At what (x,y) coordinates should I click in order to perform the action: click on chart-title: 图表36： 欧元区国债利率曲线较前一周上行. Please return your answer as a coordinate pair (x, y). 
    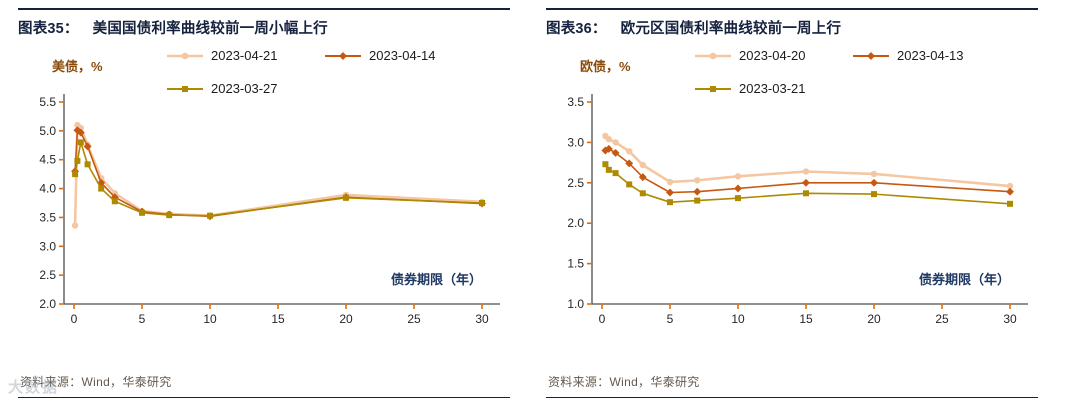
    Looking at the image, I should click on (792, 24).